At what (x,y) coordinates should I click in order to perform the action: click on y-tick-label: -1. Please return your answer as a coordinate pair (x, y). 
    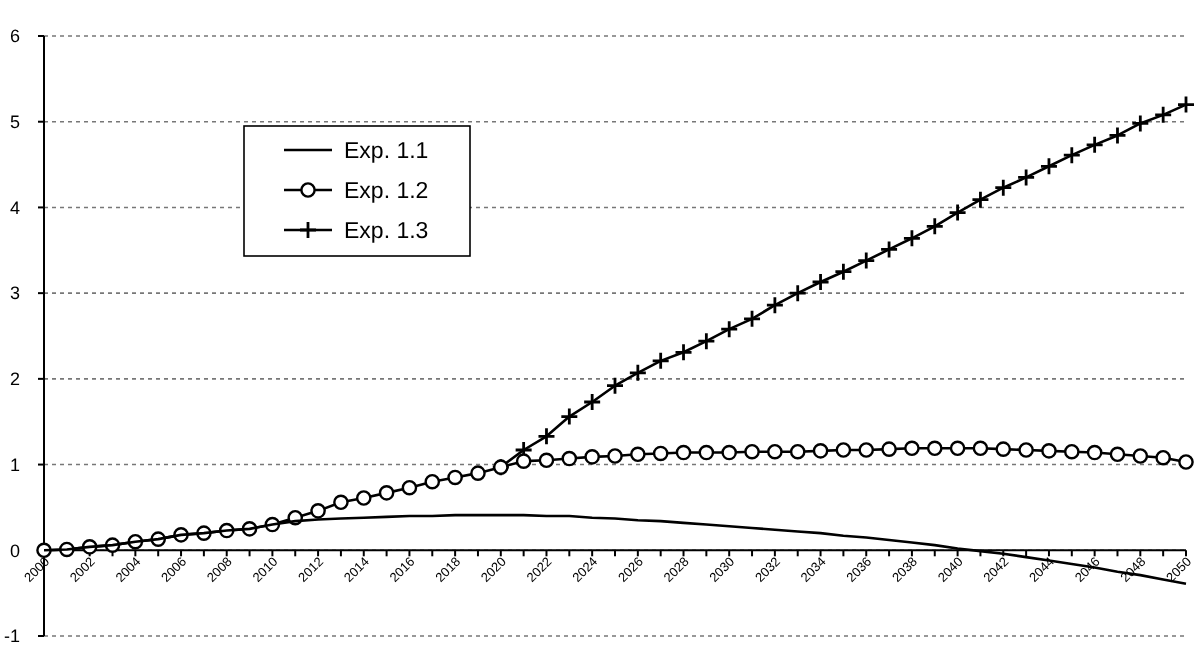
    Looking at the image, I should click on (11, 636).